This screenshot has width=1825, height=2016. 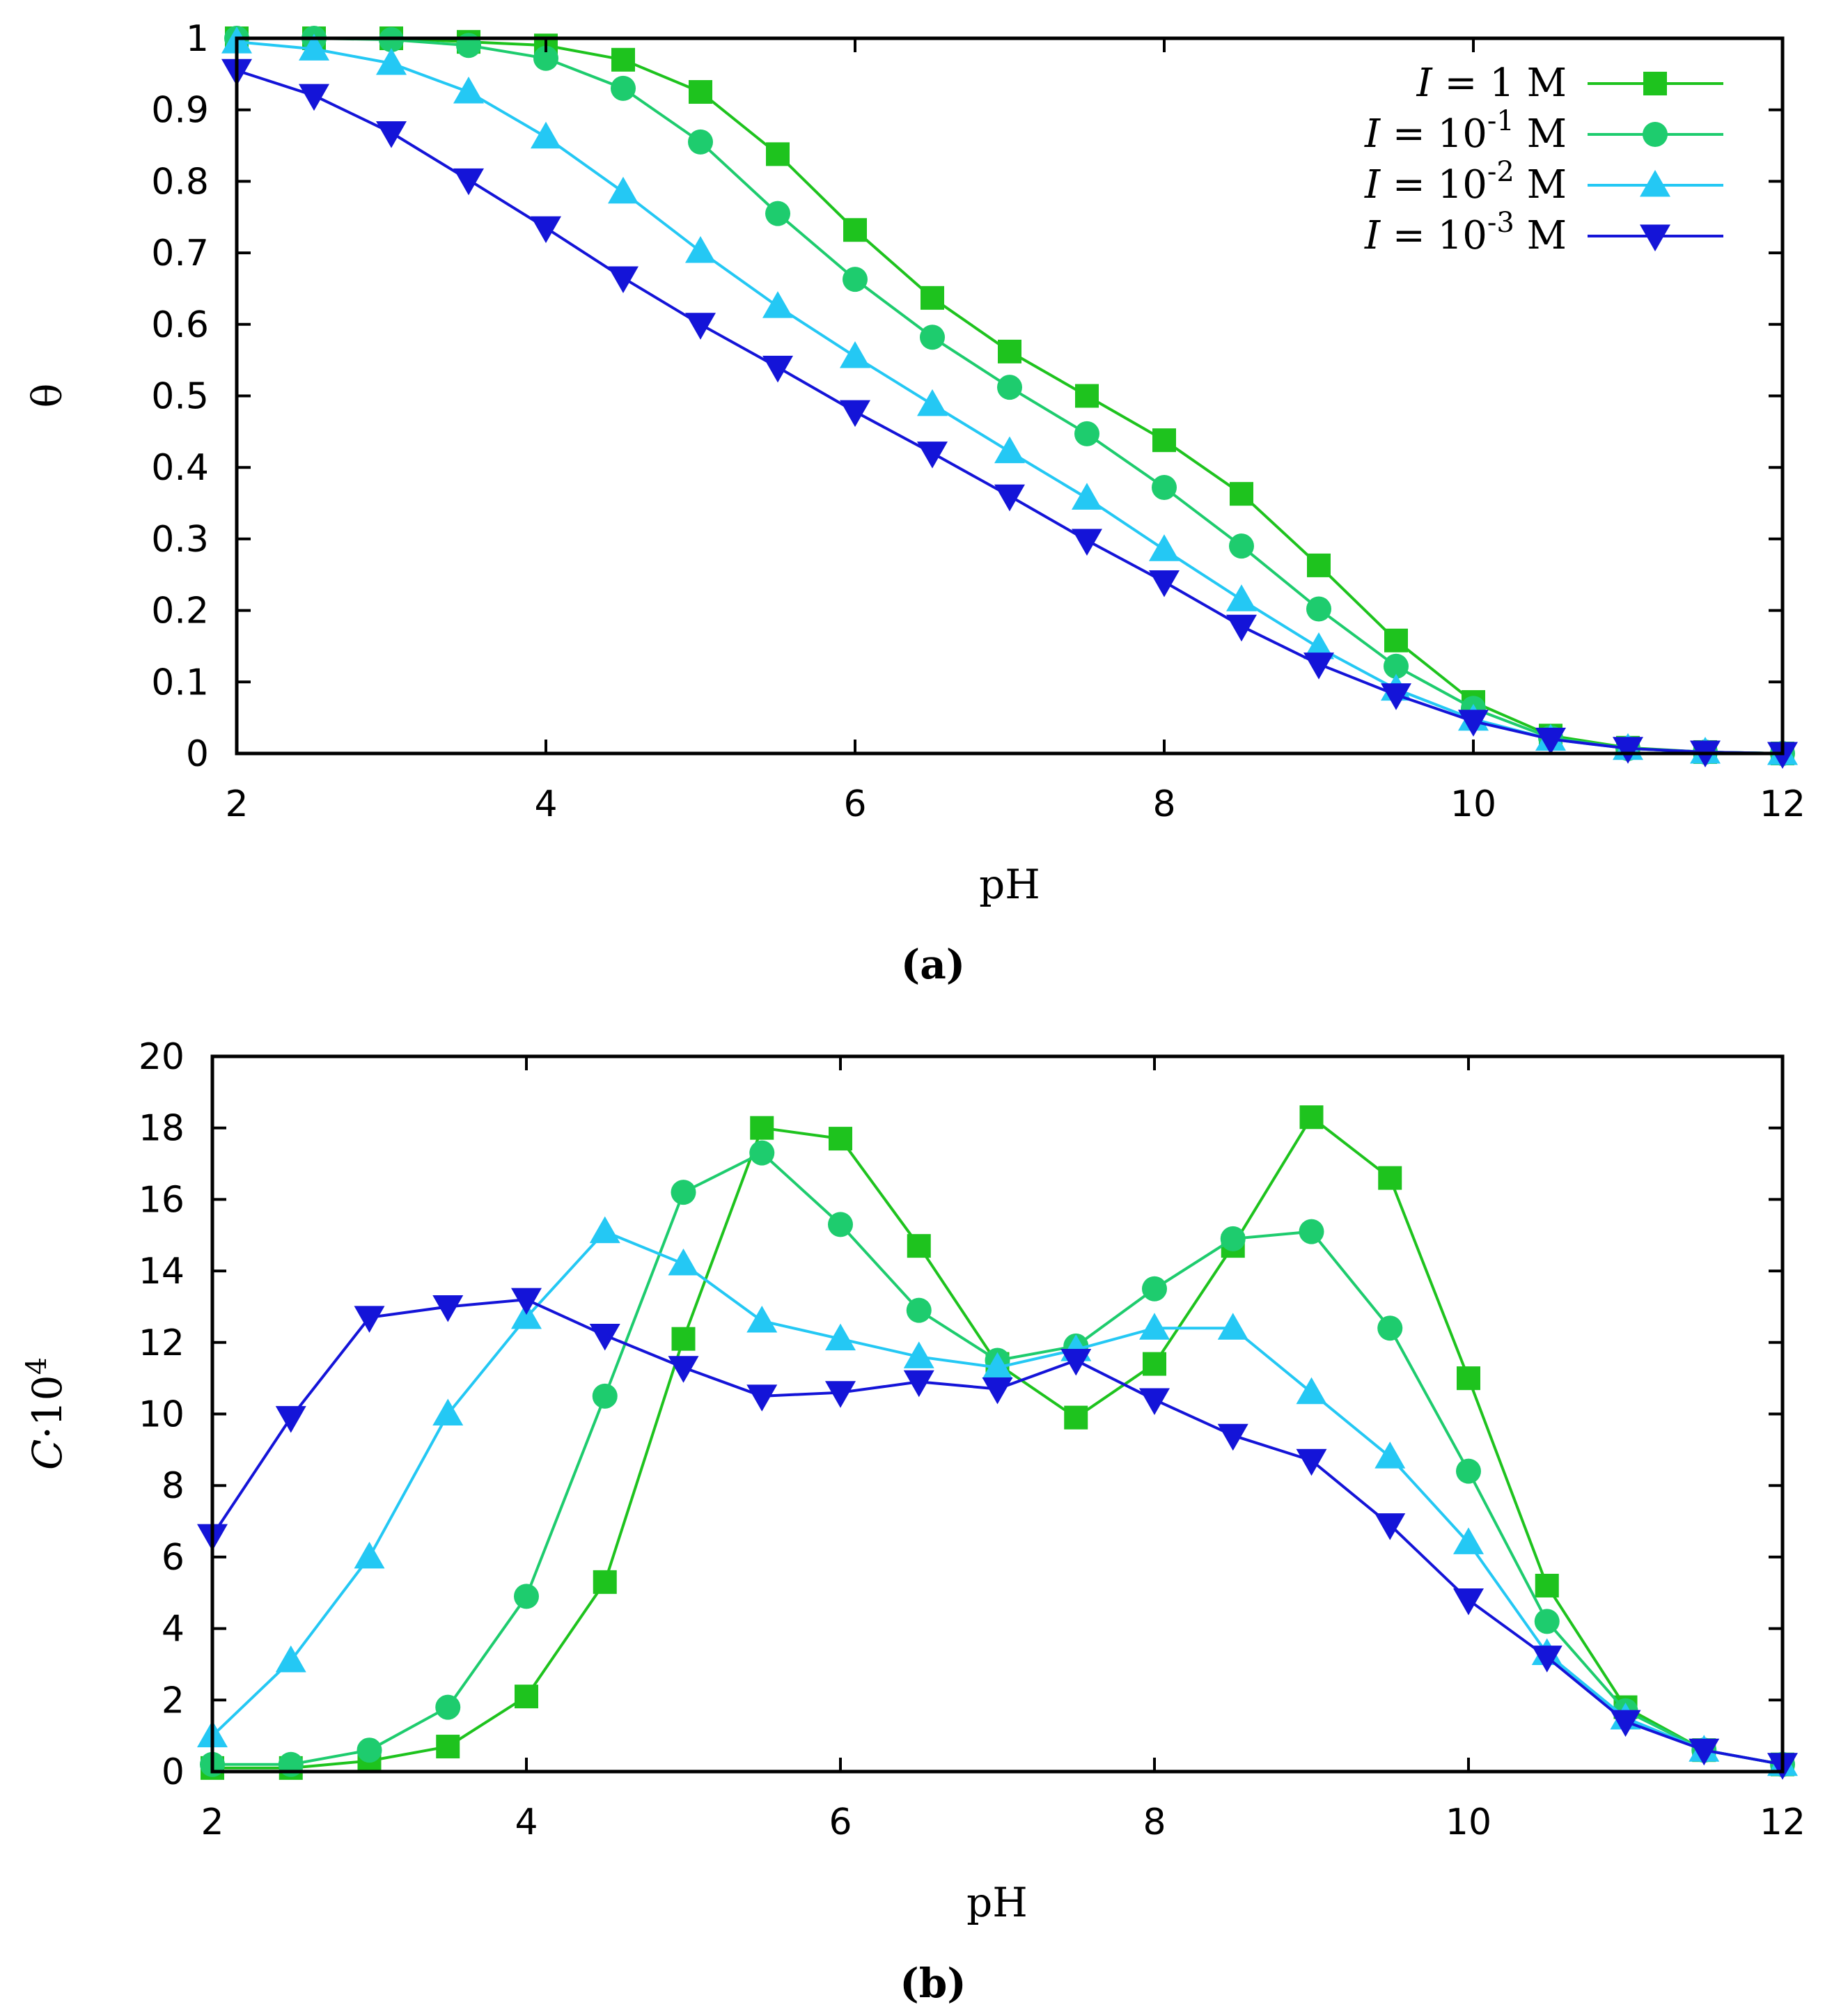 What do you see at coordinates (180, 611) in the screenshot?
I see `panel-a-y-tick-label: 0.2` at bounding box center [180, 611].